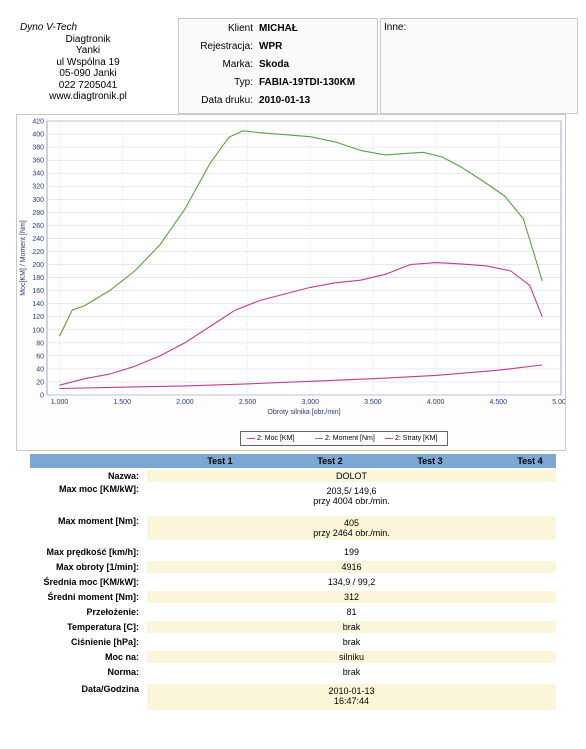 The width and height of the screenshot is (586, 749). Describe the element at coordinates (351, 533) in the screenshot. I see `value-line: przy 2464 obr./min.` at that location.